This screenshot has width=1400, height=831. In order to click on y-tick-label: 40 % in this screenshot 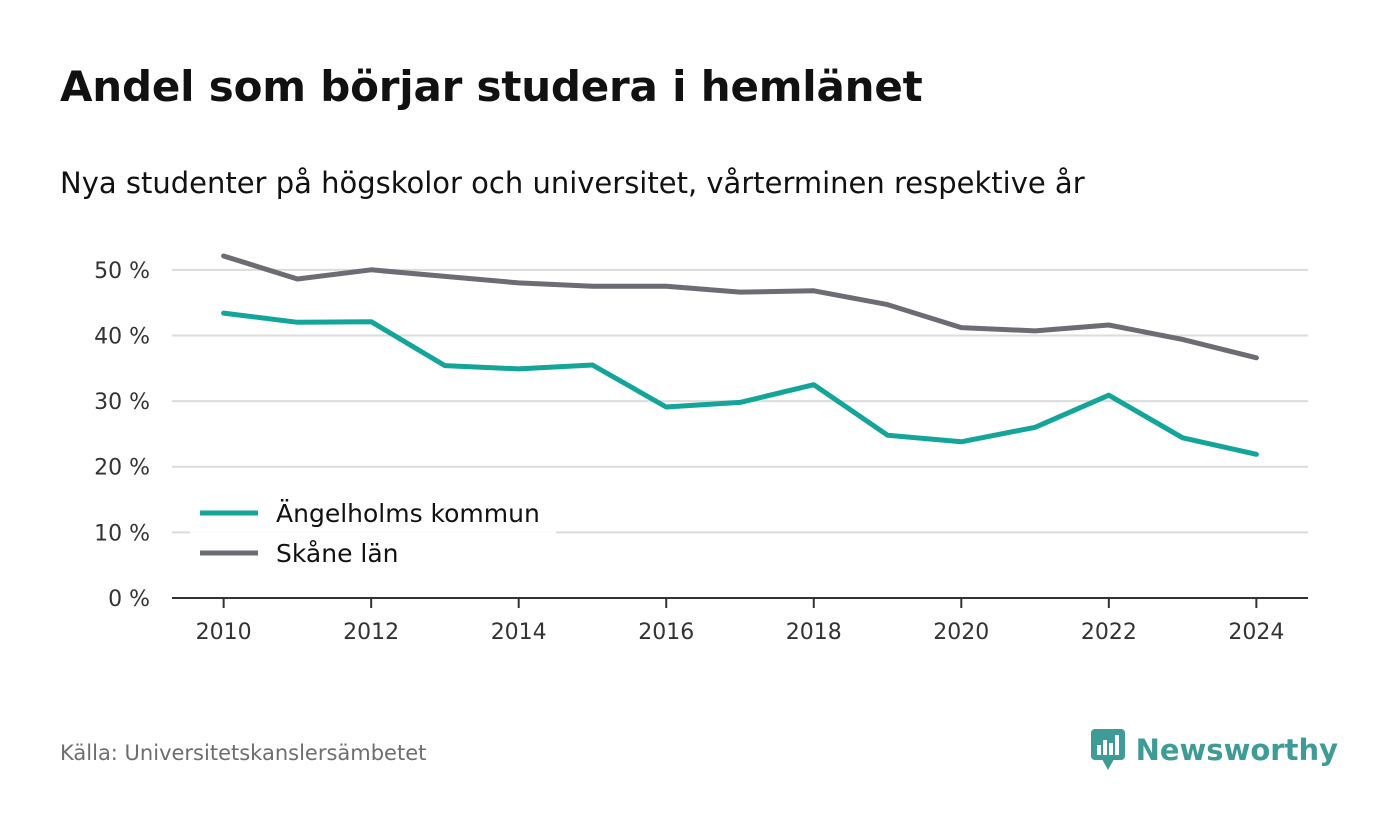, I will do `click(122, 336)`.